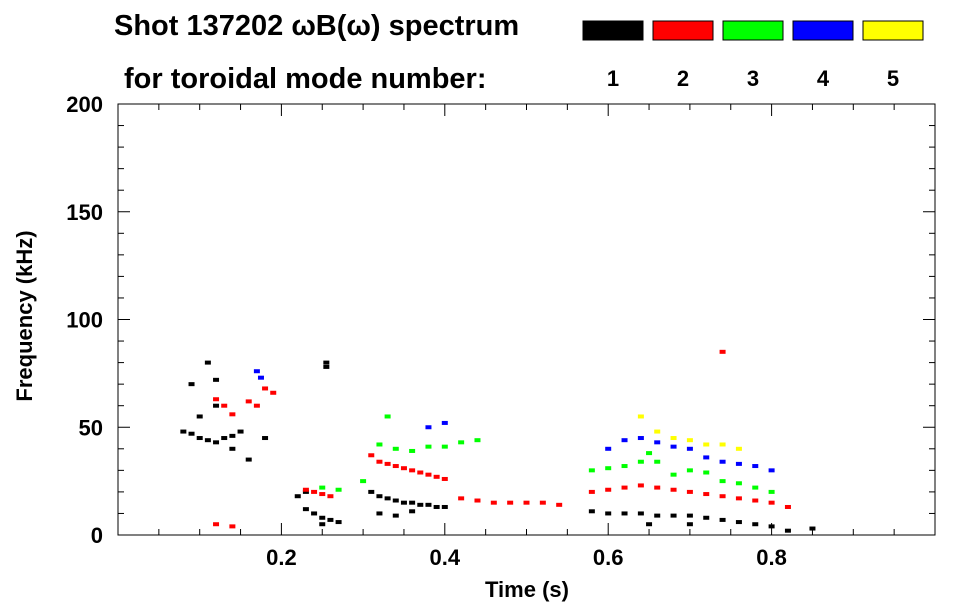 Image resolution: width=963 pixels, height=615 pixels. I want to click on x-tick-label: 0.8, so click(771, 557).